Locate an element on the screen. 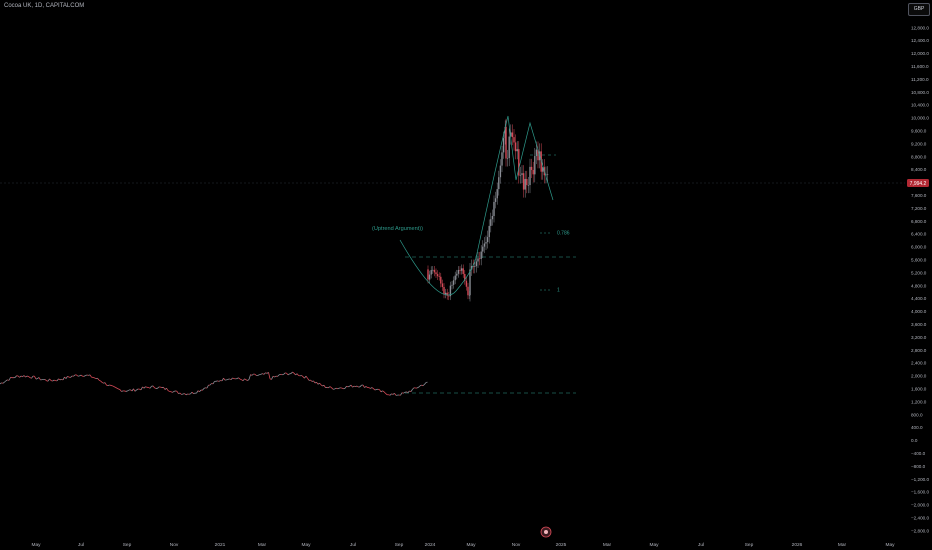 This screenshot has width=932, height=550. price-axis-label: 10,000.0 is located at coordinates (920, 118).